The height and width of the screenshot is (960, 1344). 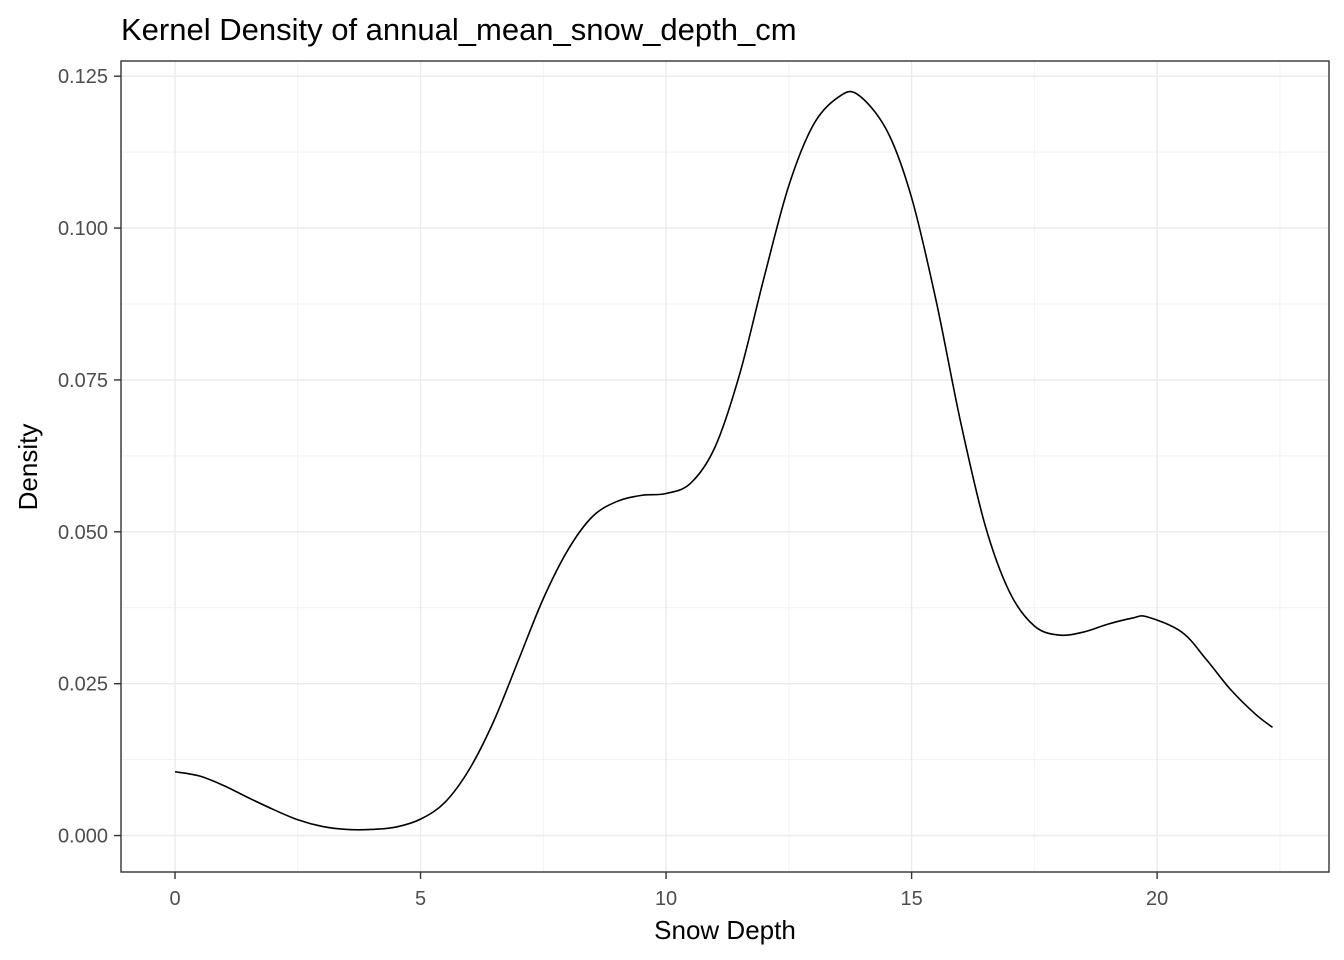 I want to click on y-axis-title: Density, so click(x=28, y=467).